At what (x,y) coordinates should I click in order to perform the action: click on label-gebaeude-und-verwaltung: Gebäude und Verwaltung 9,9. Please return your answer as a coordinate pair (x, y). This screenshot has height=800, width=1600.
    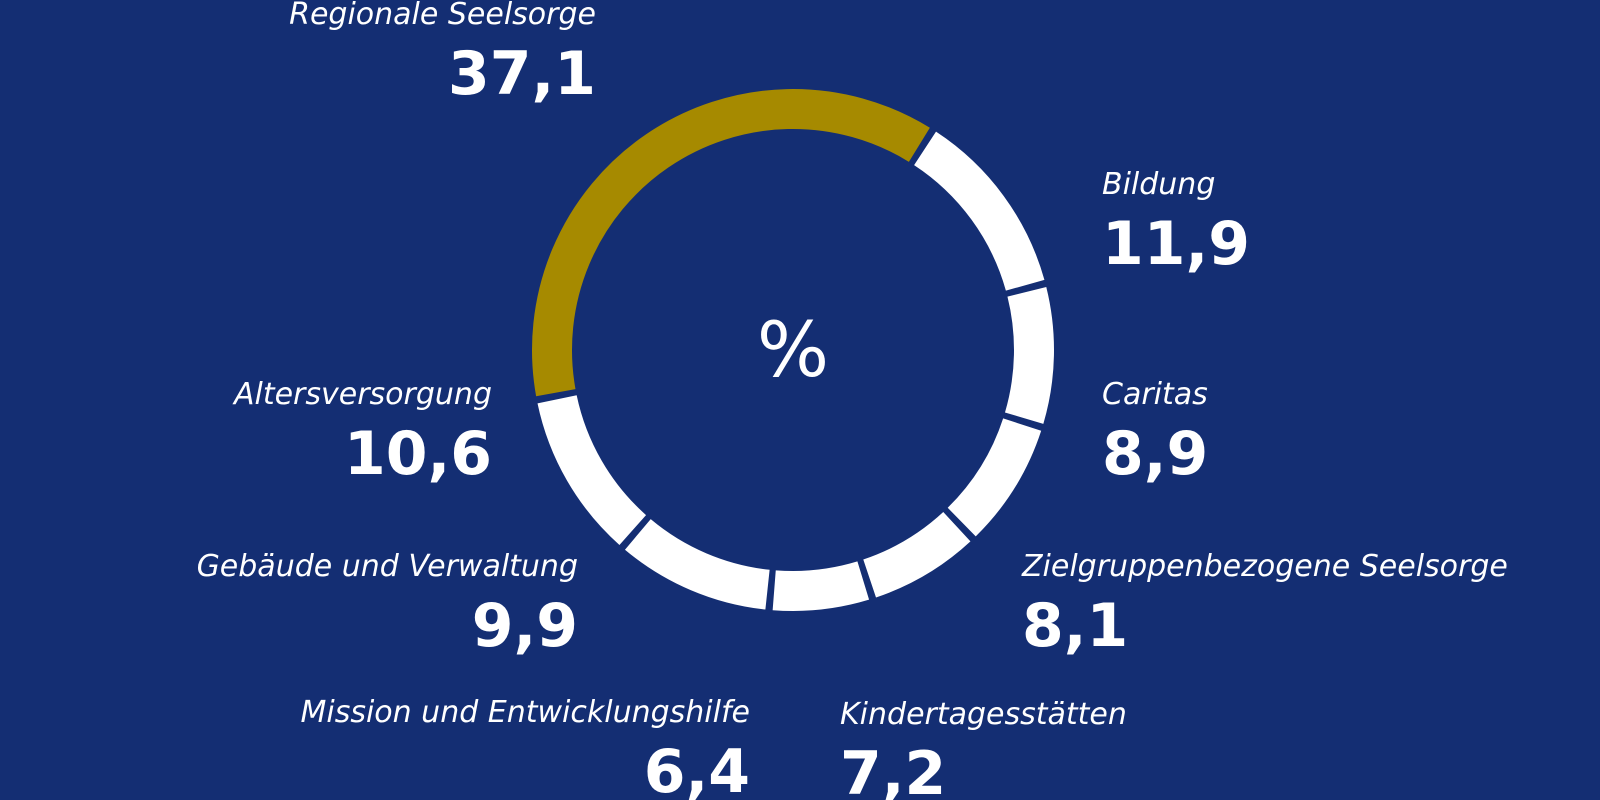
    Looking at the image, I should click on (387, 605).